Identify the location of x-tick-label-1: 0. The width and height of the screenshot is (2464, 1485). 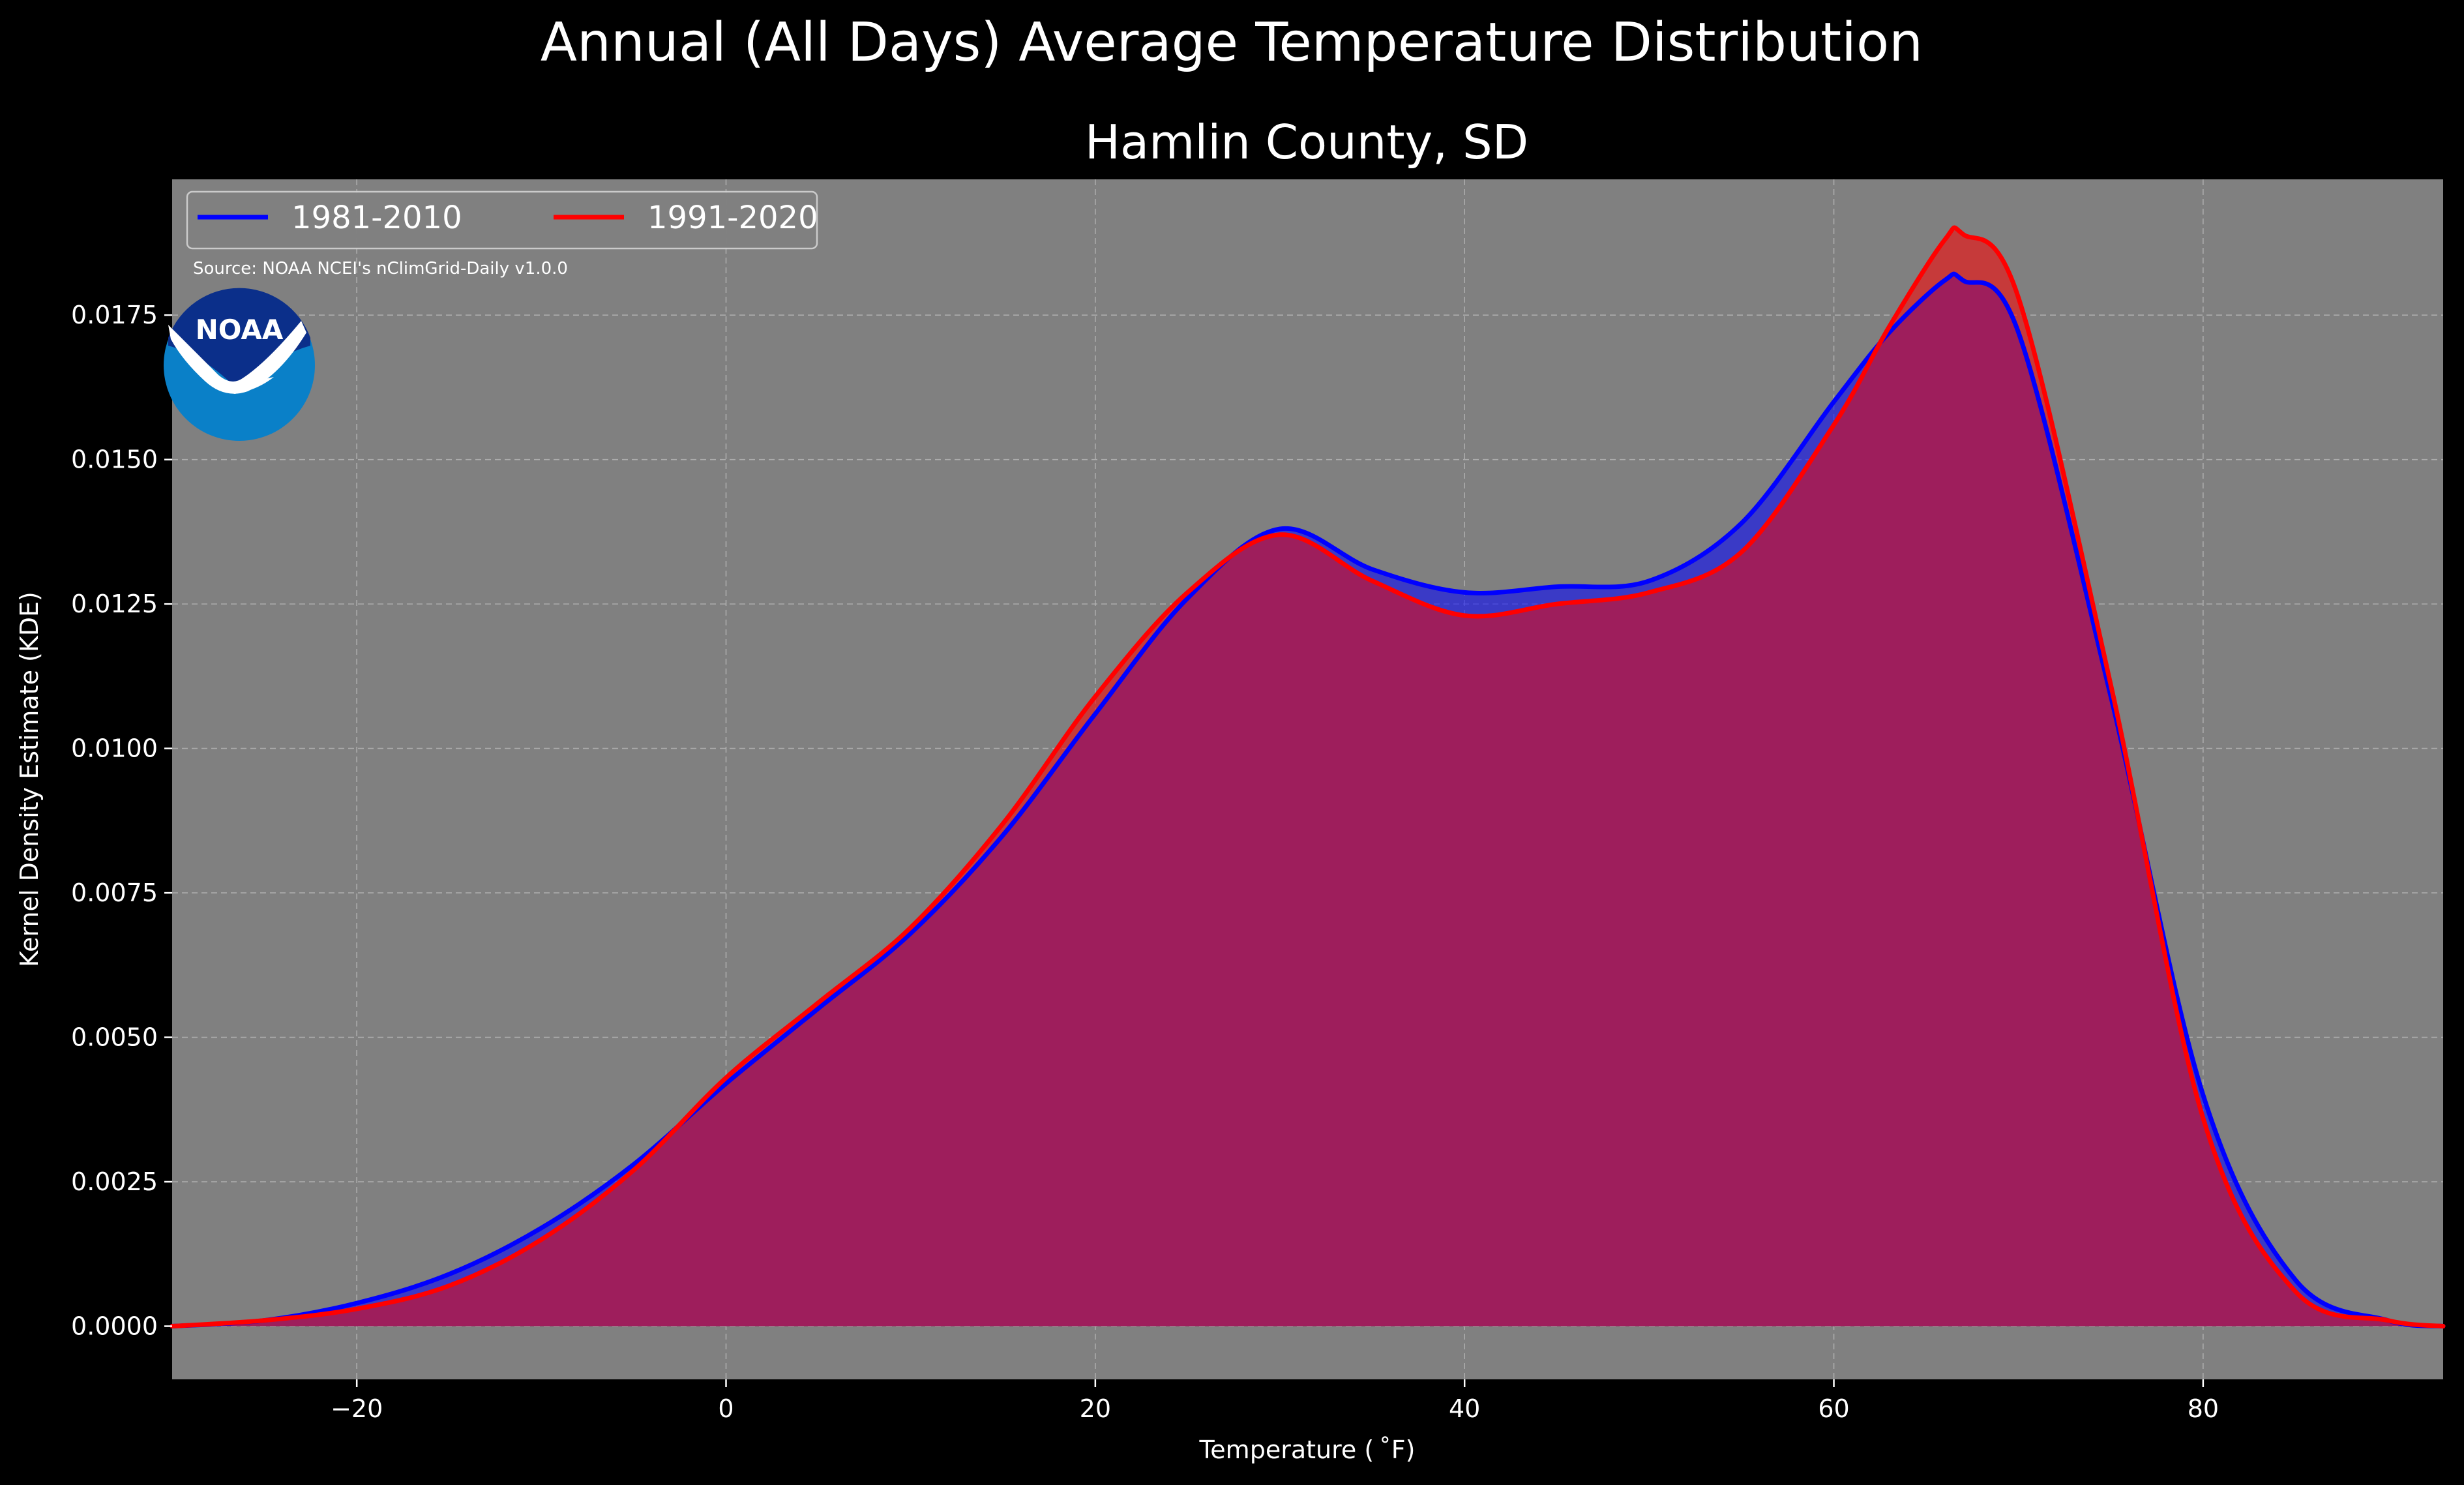
(726, 1409).